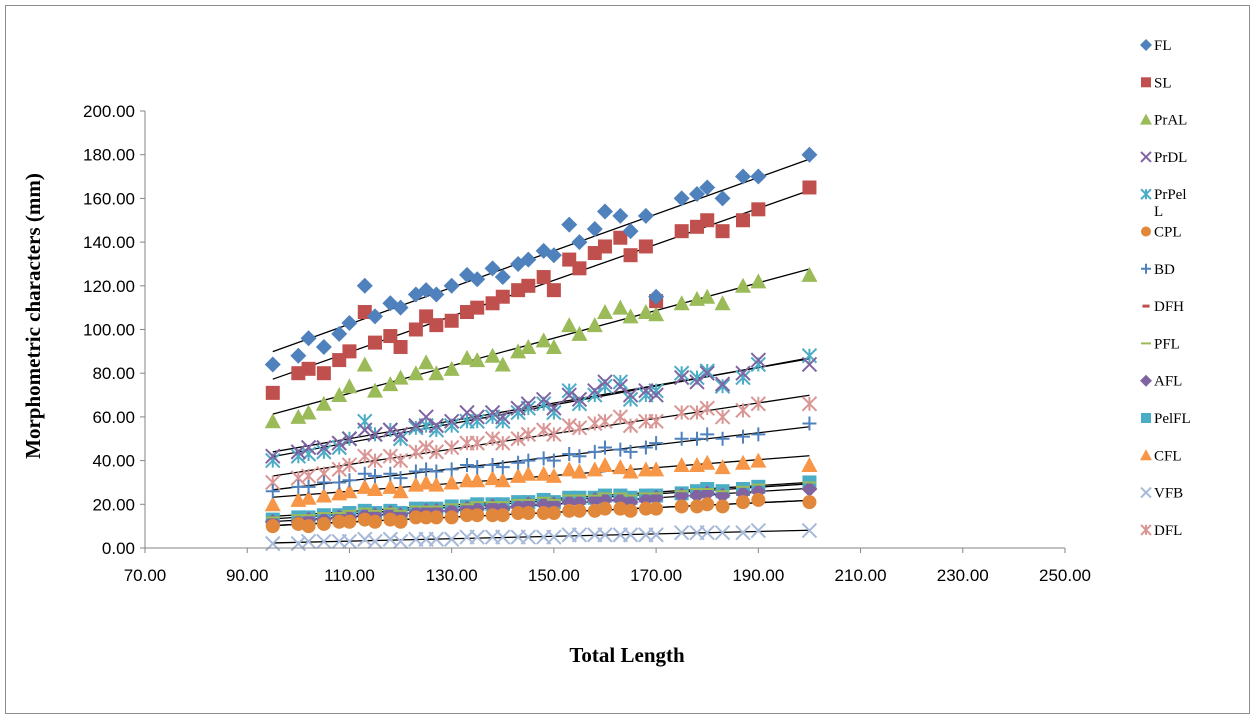 Image resolution: width=1255 pixels, height=719 pixels. I want to click on x-axis-title: Total Length, so click(627, 655).